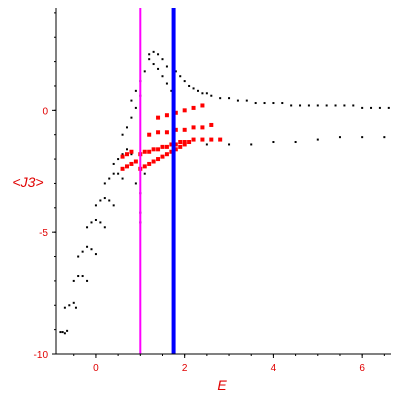 This screenshot has width=400, height=400. Describe the element at coordinates (157, 181) in the screenshot. I see `reference-lines` at that location.